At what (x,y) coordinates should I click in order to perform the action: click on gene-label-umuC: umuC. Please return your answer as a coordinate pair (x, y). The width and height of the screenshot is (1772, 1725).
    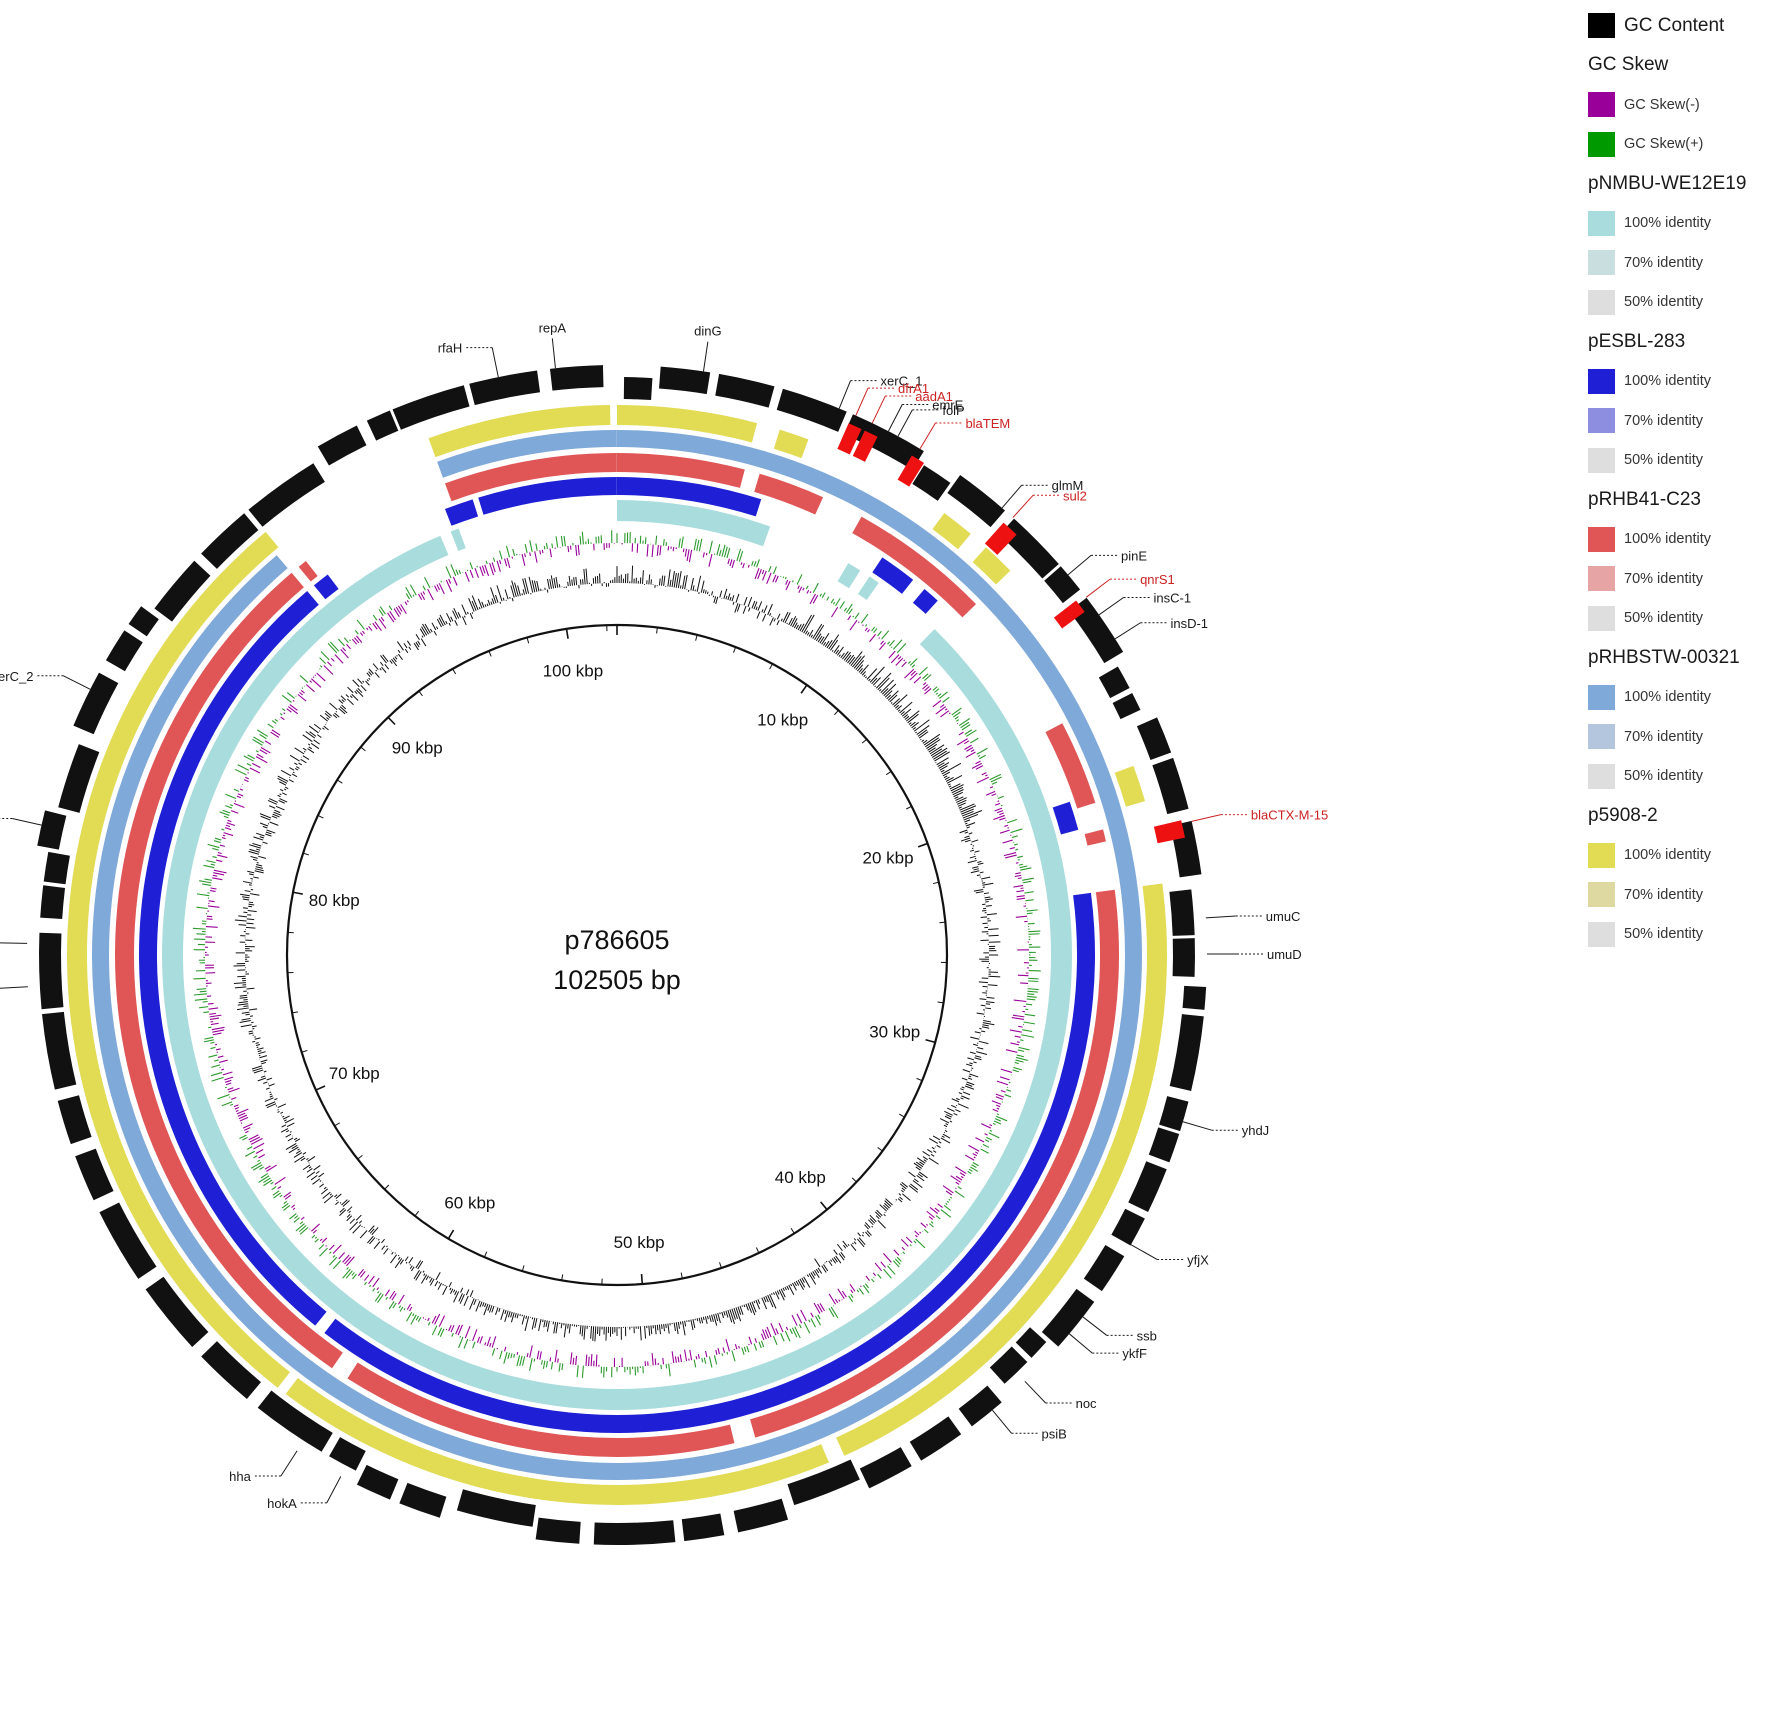
    Looking at the image, I should click on (1283, 916).